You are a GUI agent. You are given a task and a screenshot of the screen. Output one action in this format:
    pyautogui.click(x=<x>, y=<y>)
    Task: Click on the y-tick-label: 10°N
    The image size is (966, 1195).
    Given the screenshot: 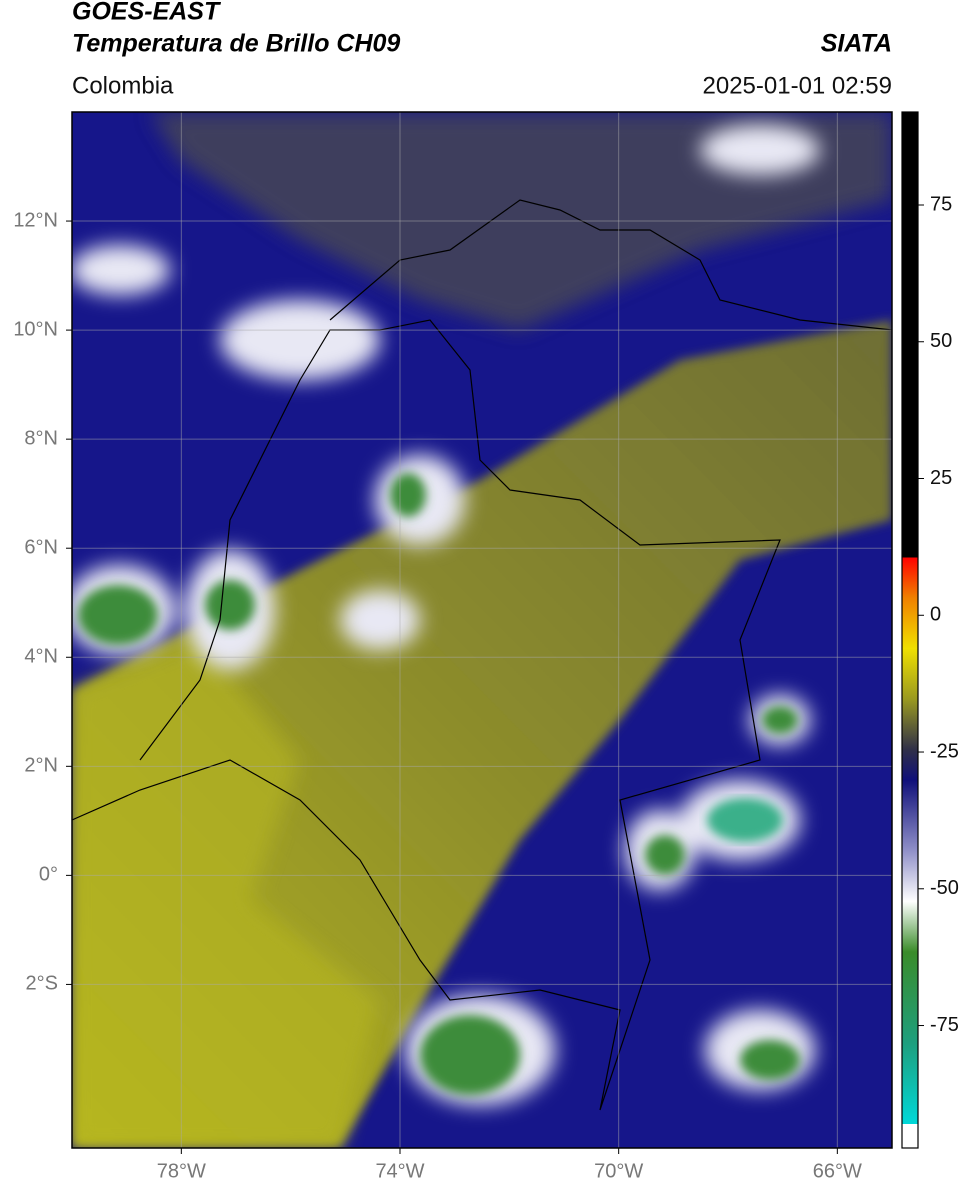 What is the action you would take?
    pyautogui.click(x=35, y=329)
    